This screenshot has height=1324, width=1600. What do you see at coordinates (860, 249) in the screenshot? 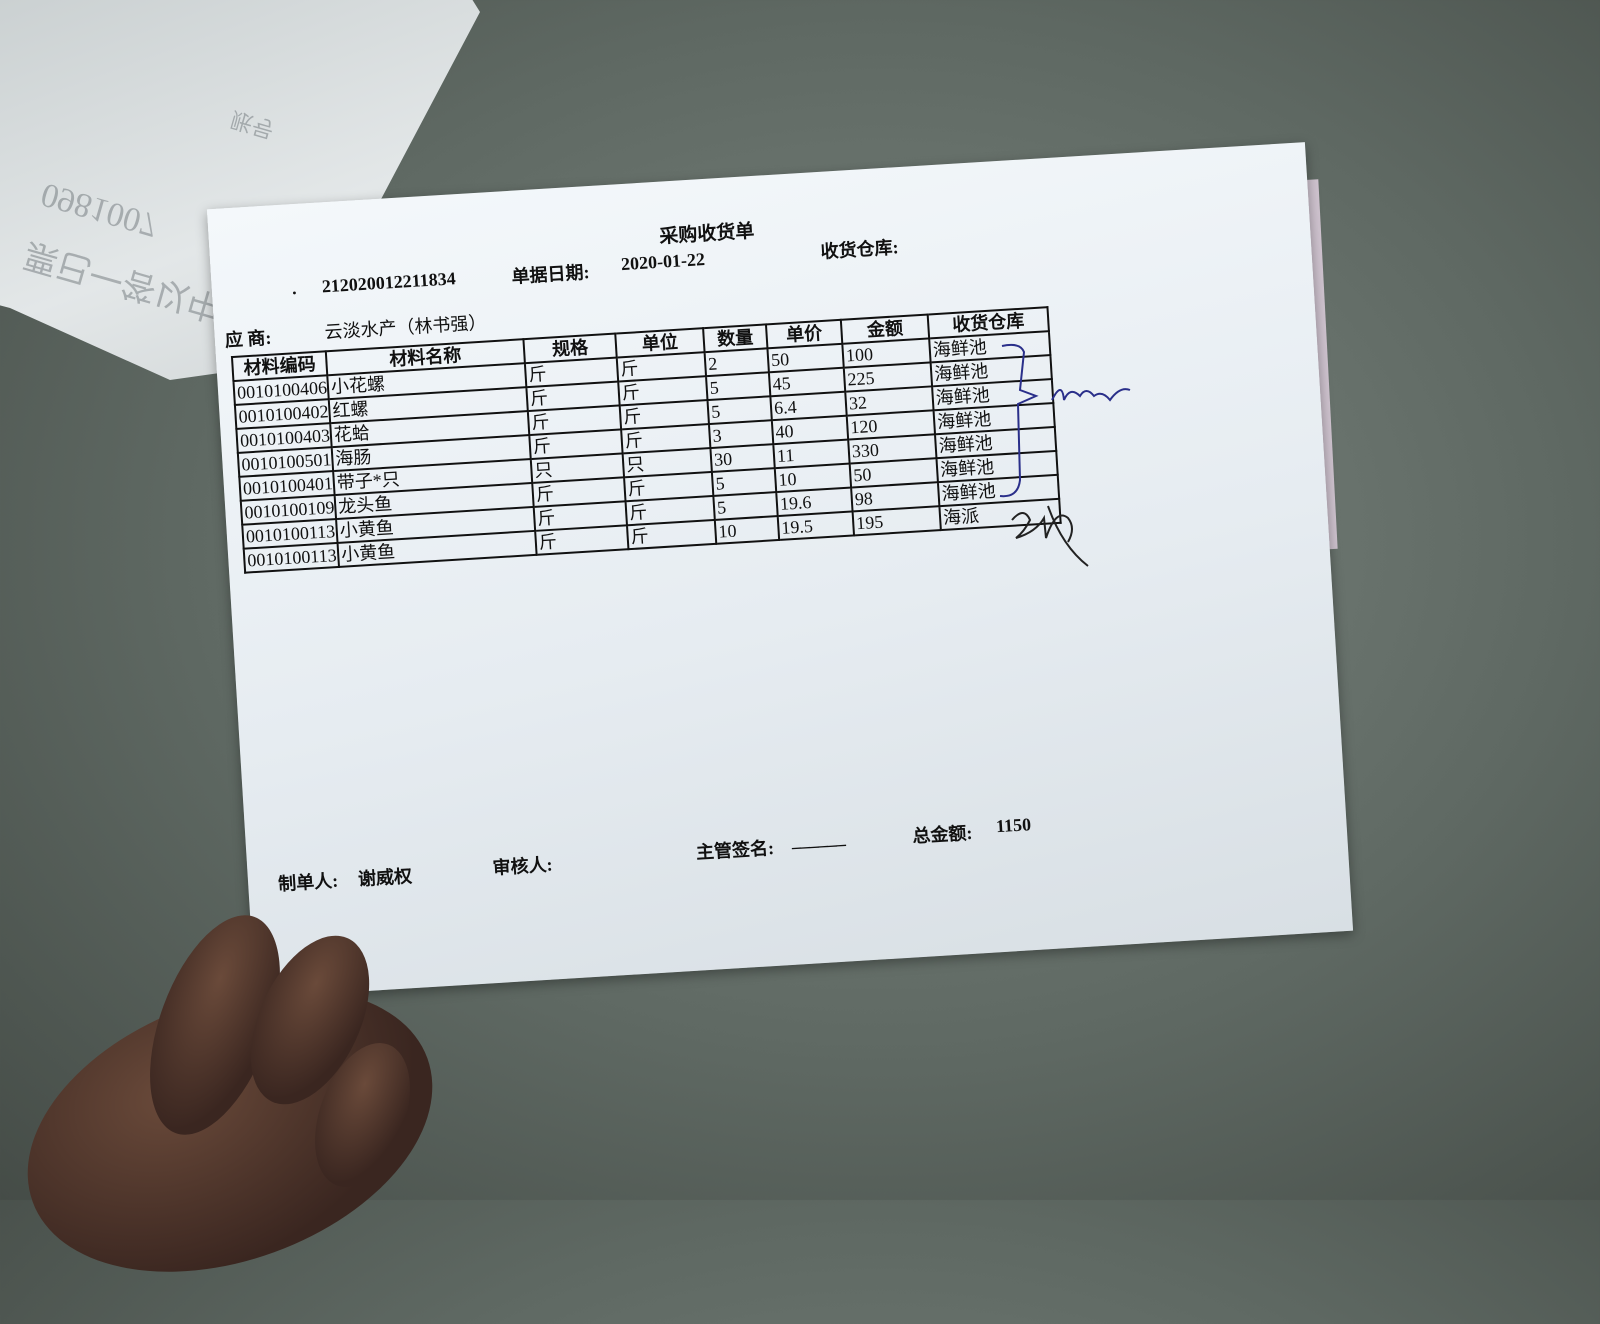
I see `warehouse-label: 收货仓库:` at bounding box center [860, 249].